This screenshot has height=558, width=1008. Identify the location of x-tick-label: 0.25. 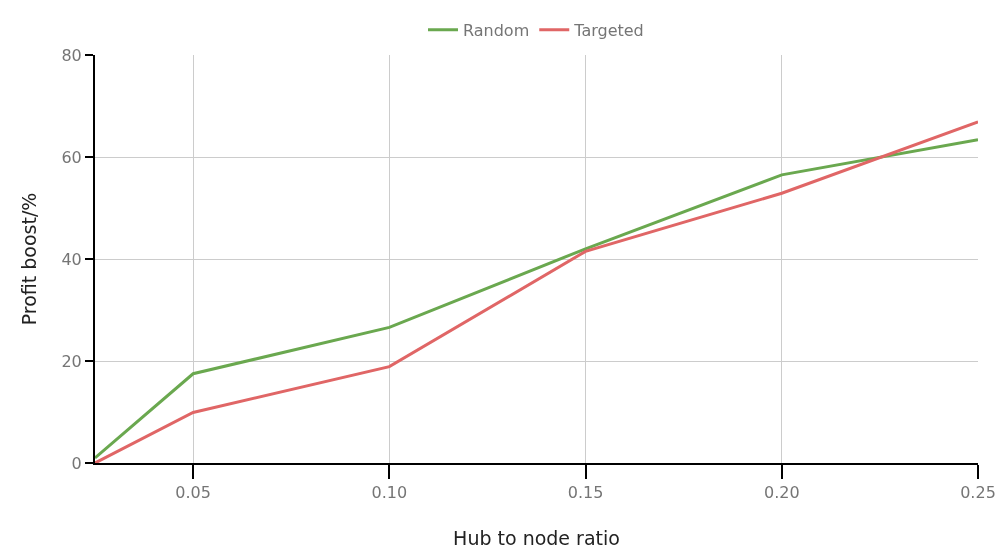
(978, 493).